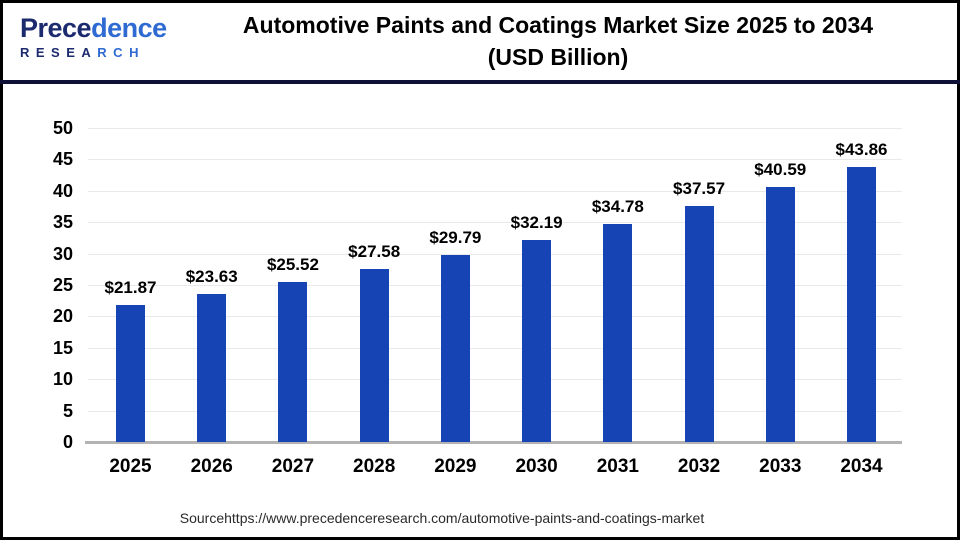 Image resolution: width=960 pixels, height=540 pixels. I want to click on y-axis-tick-label: 0, so click(67, 442).